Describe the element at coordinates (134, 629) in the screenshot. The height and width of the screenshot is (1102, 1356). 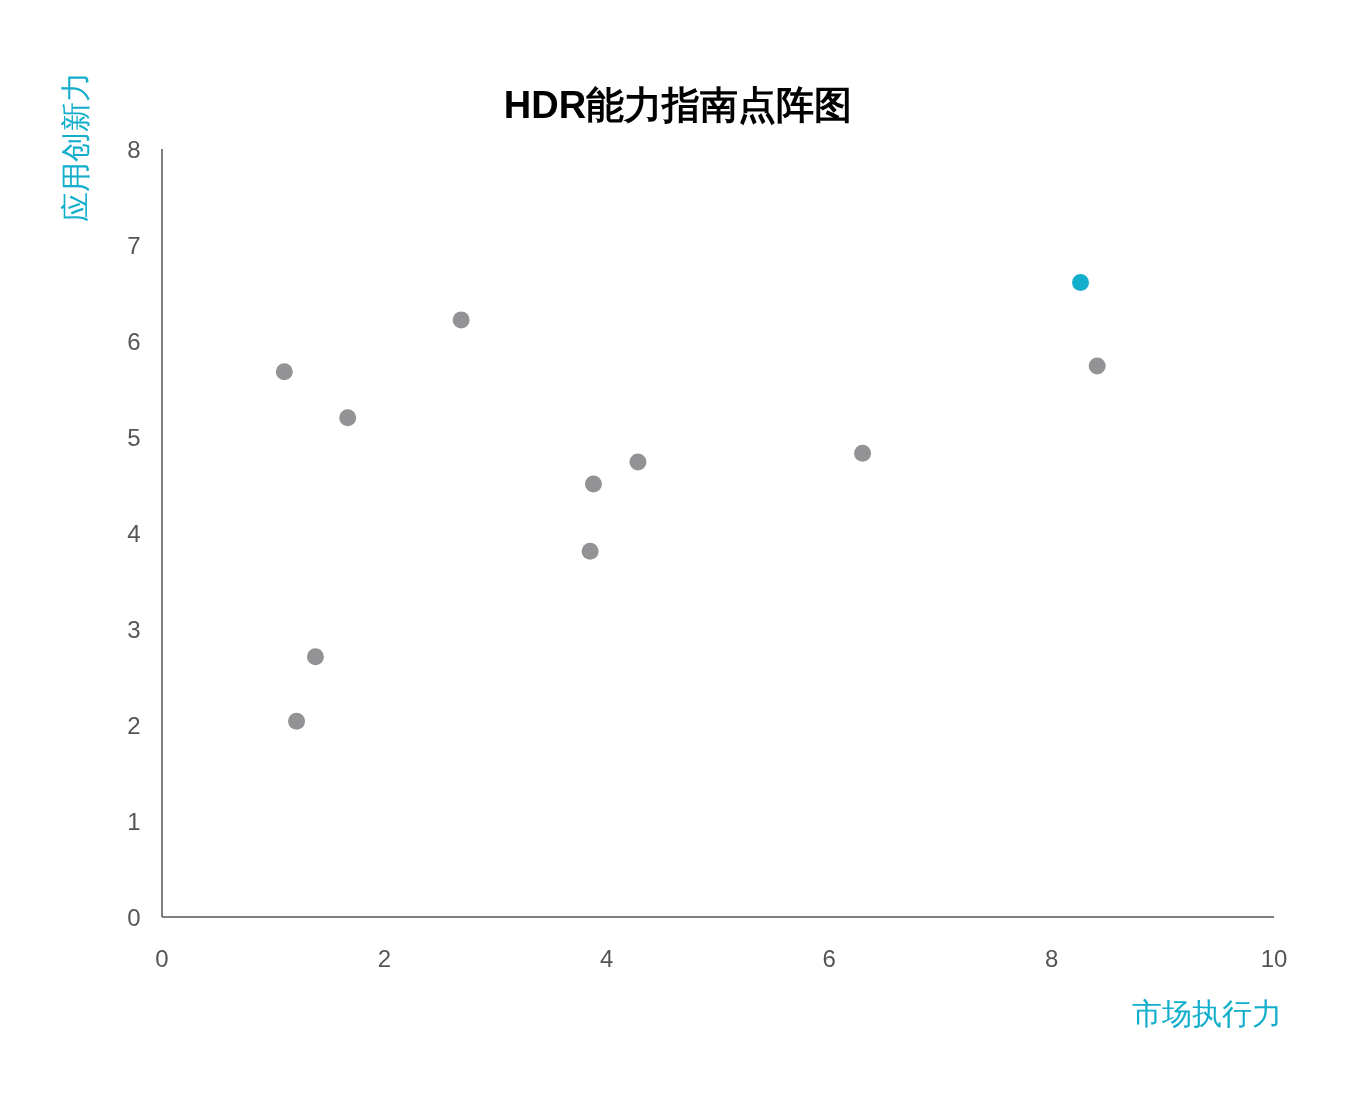
I see `y-tick-label: 3` at that location.